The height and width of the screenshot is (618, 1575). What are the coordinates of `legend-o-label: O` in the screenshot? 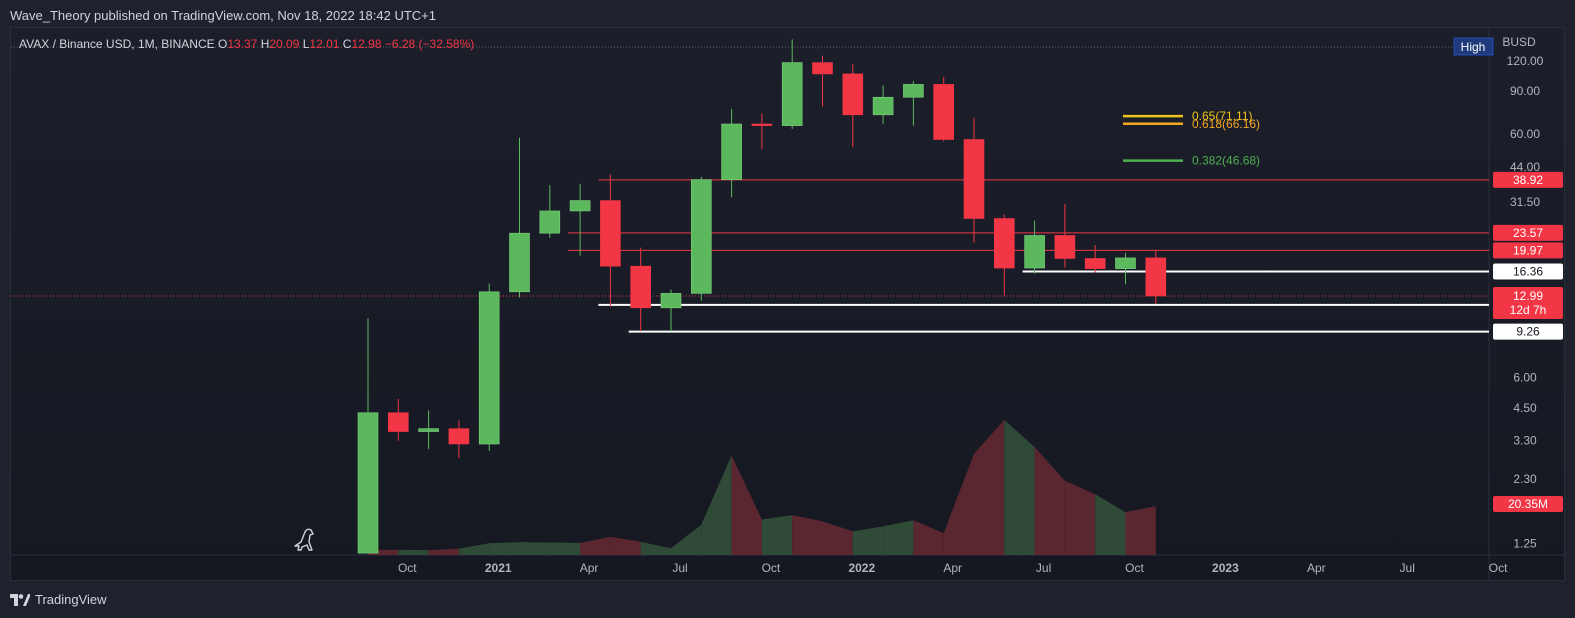 It's located at (222, 44).